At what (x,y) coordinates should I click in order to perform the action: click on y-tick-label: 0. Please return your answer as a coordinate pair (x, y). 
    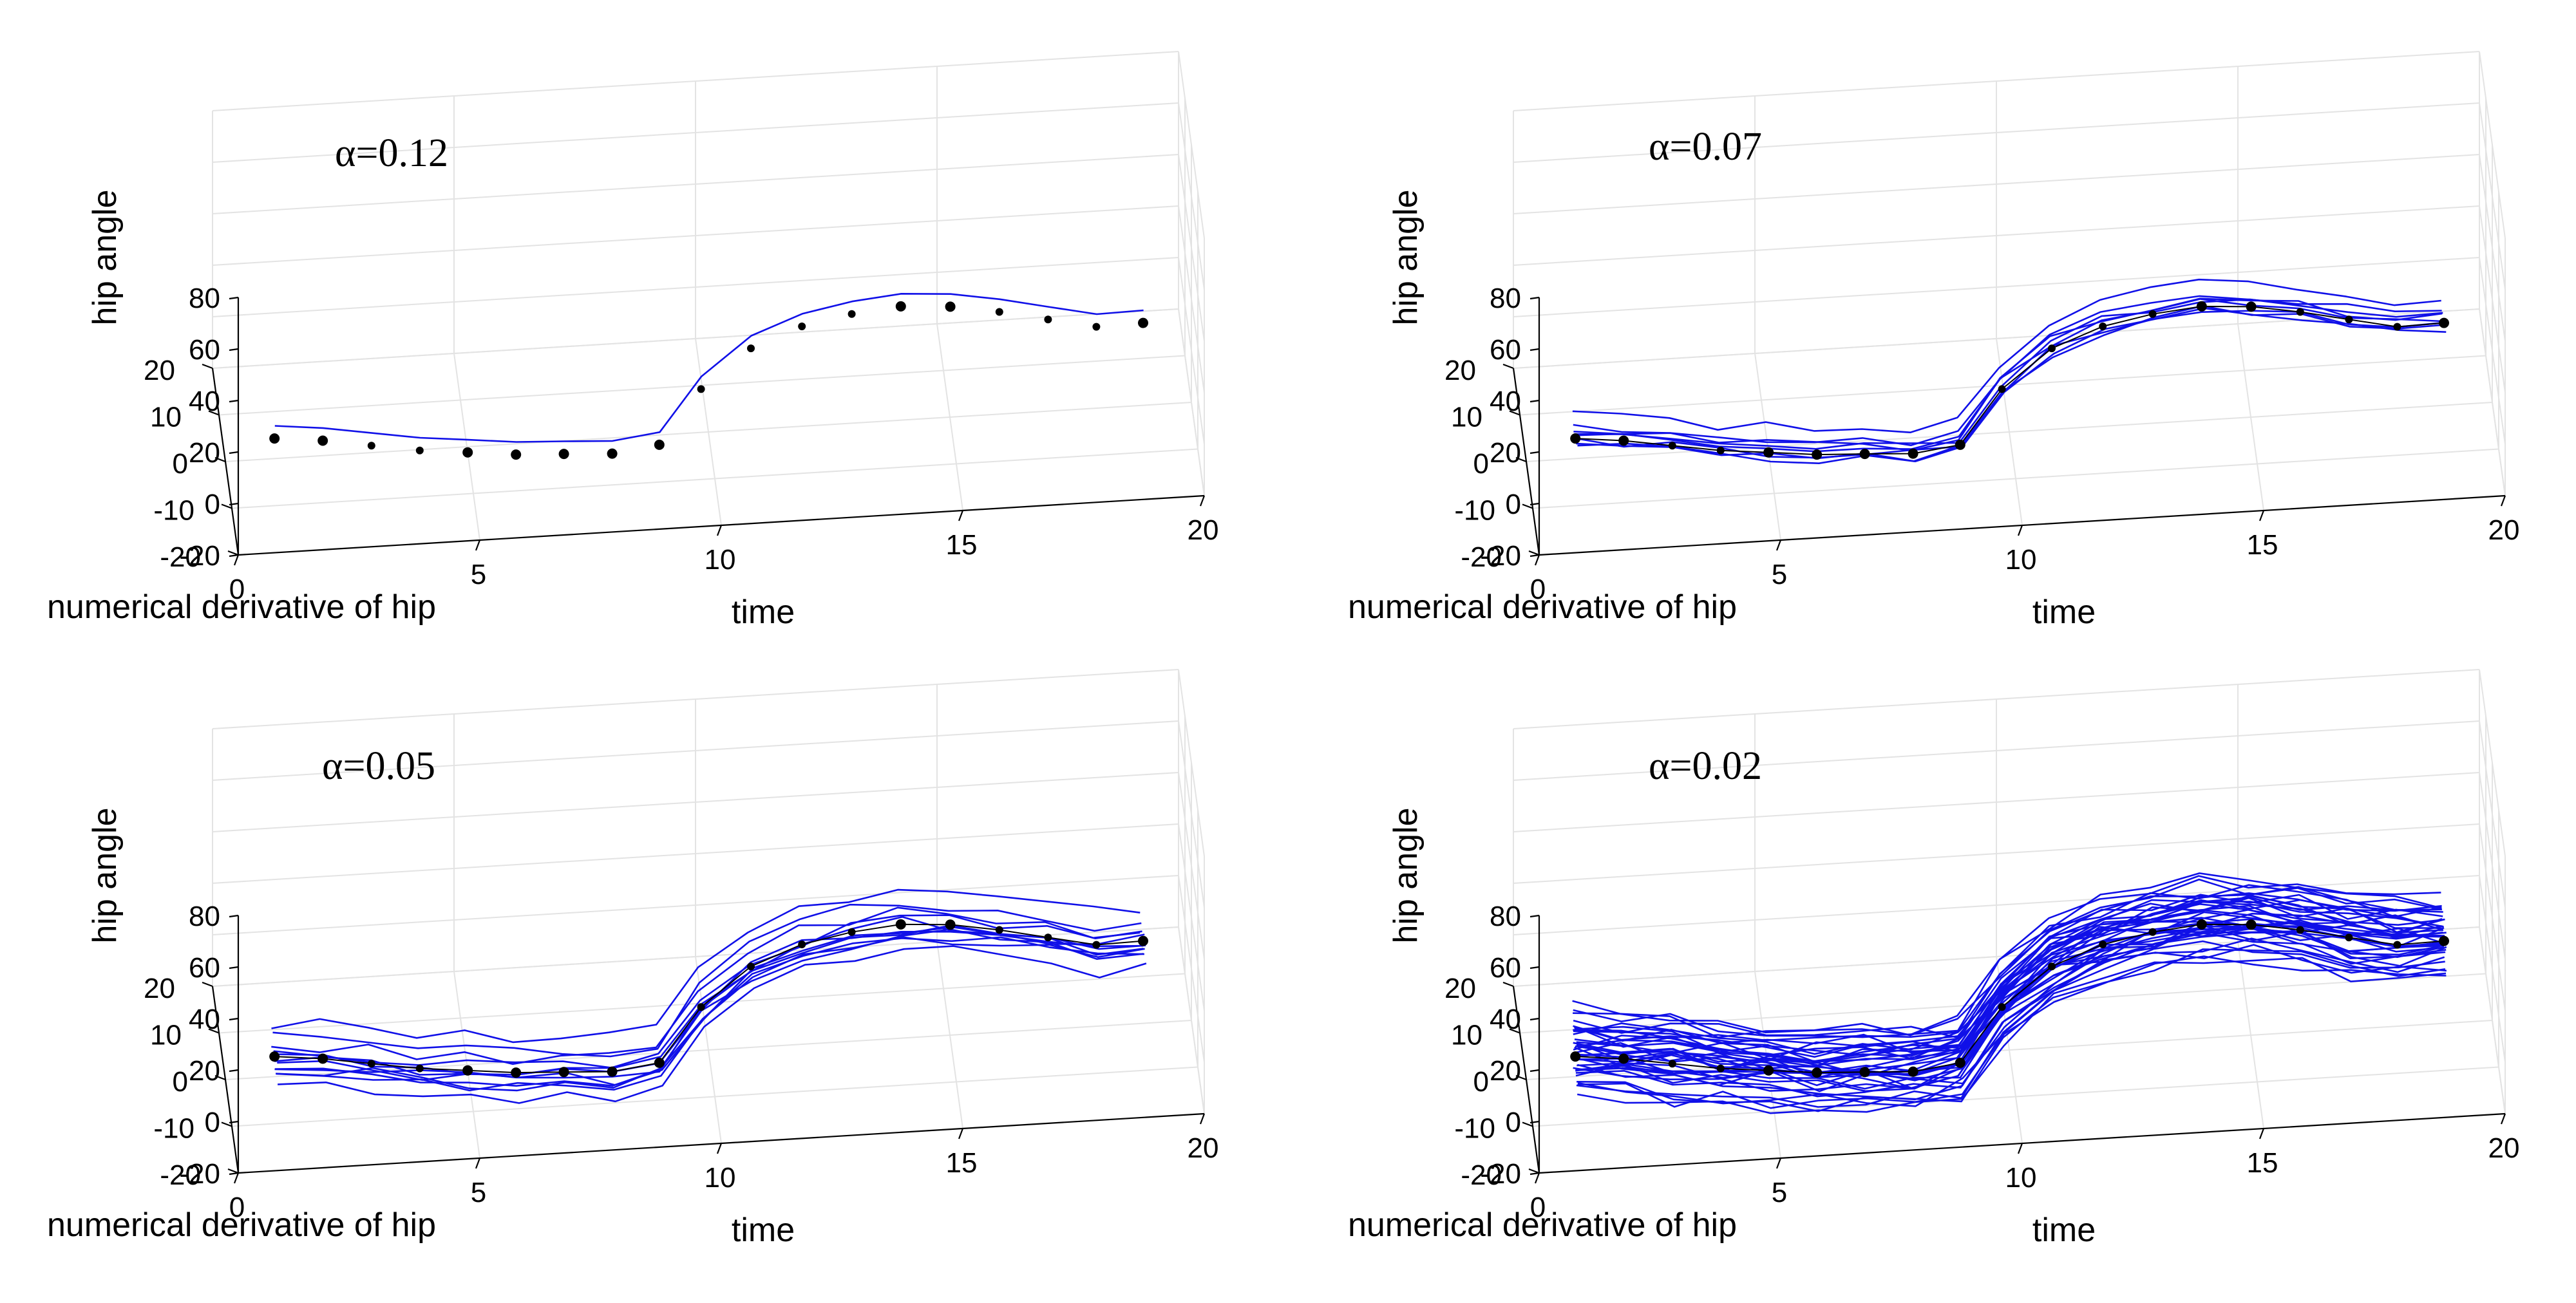
    Looking at the image, I should click on (1481, 1082).